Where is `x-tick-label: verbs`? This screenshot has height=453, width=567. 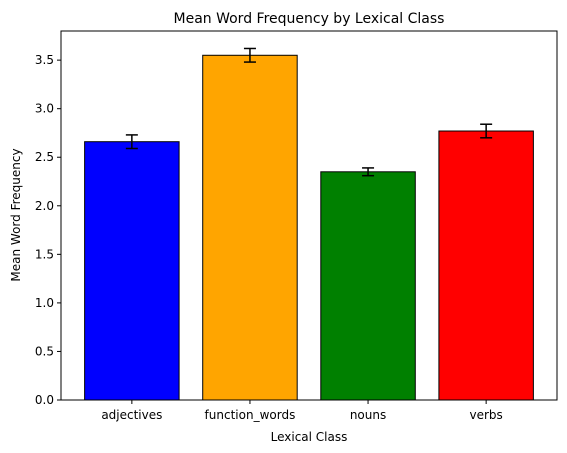
x-tick-label: verbs is located at coordinates (485, 415).